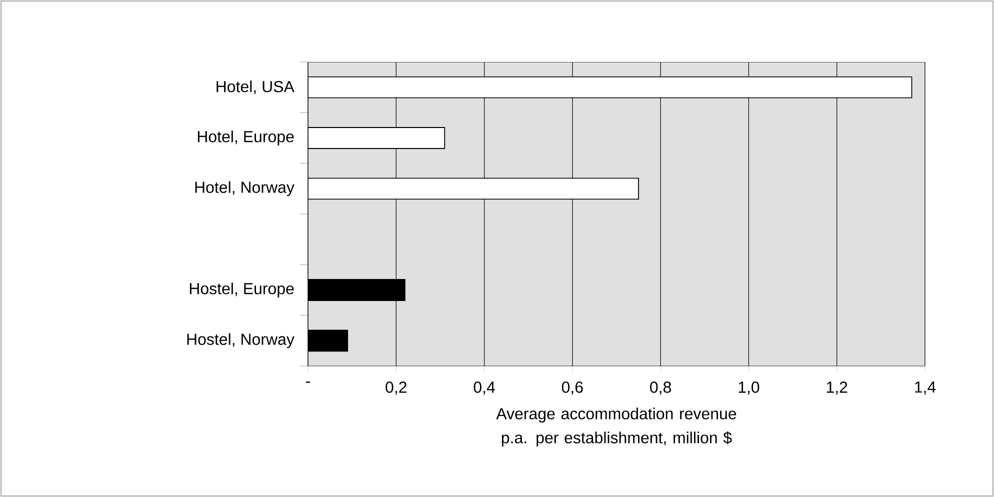  Describe the element at coordinates (837, 388) in the screenshot. I see `x-tick-label: 1,2` at that location.